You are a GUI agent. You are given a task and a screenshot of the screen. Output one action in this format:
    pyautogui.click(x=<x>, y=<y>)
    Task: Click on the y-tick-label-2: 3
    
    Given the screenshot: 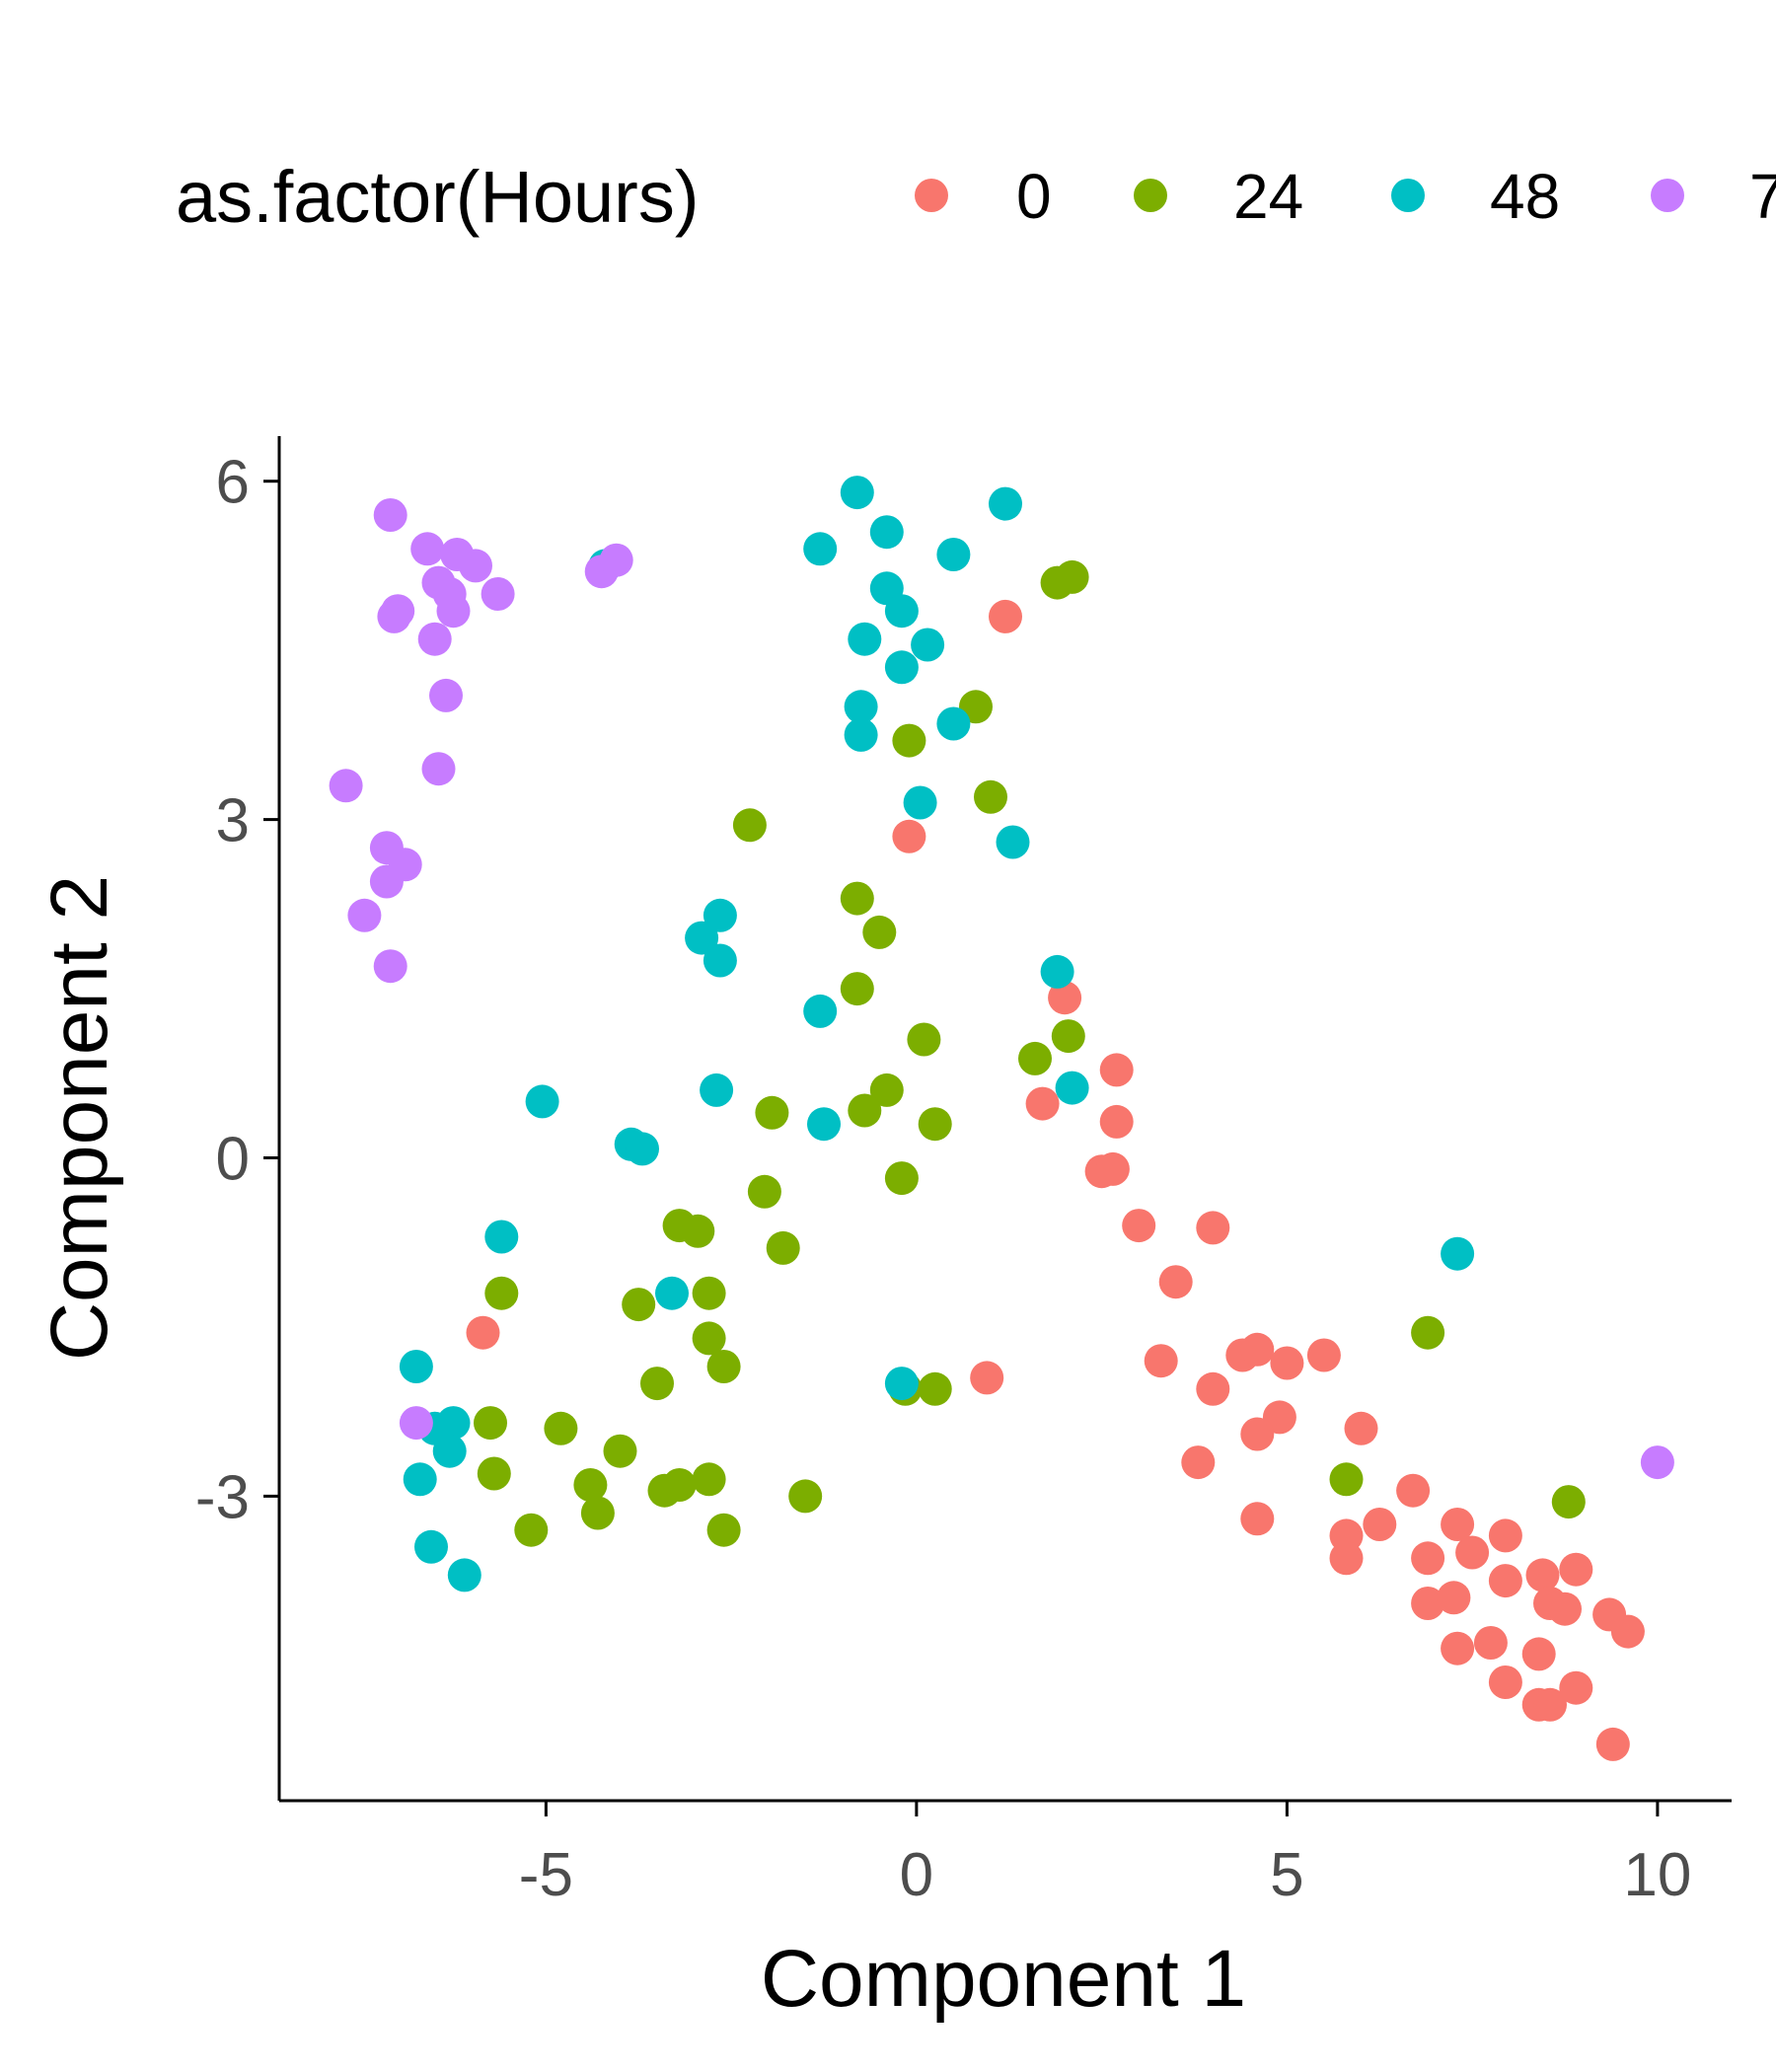 What is the action you would take?
    pyautogui.click(x=233, y=821)
    